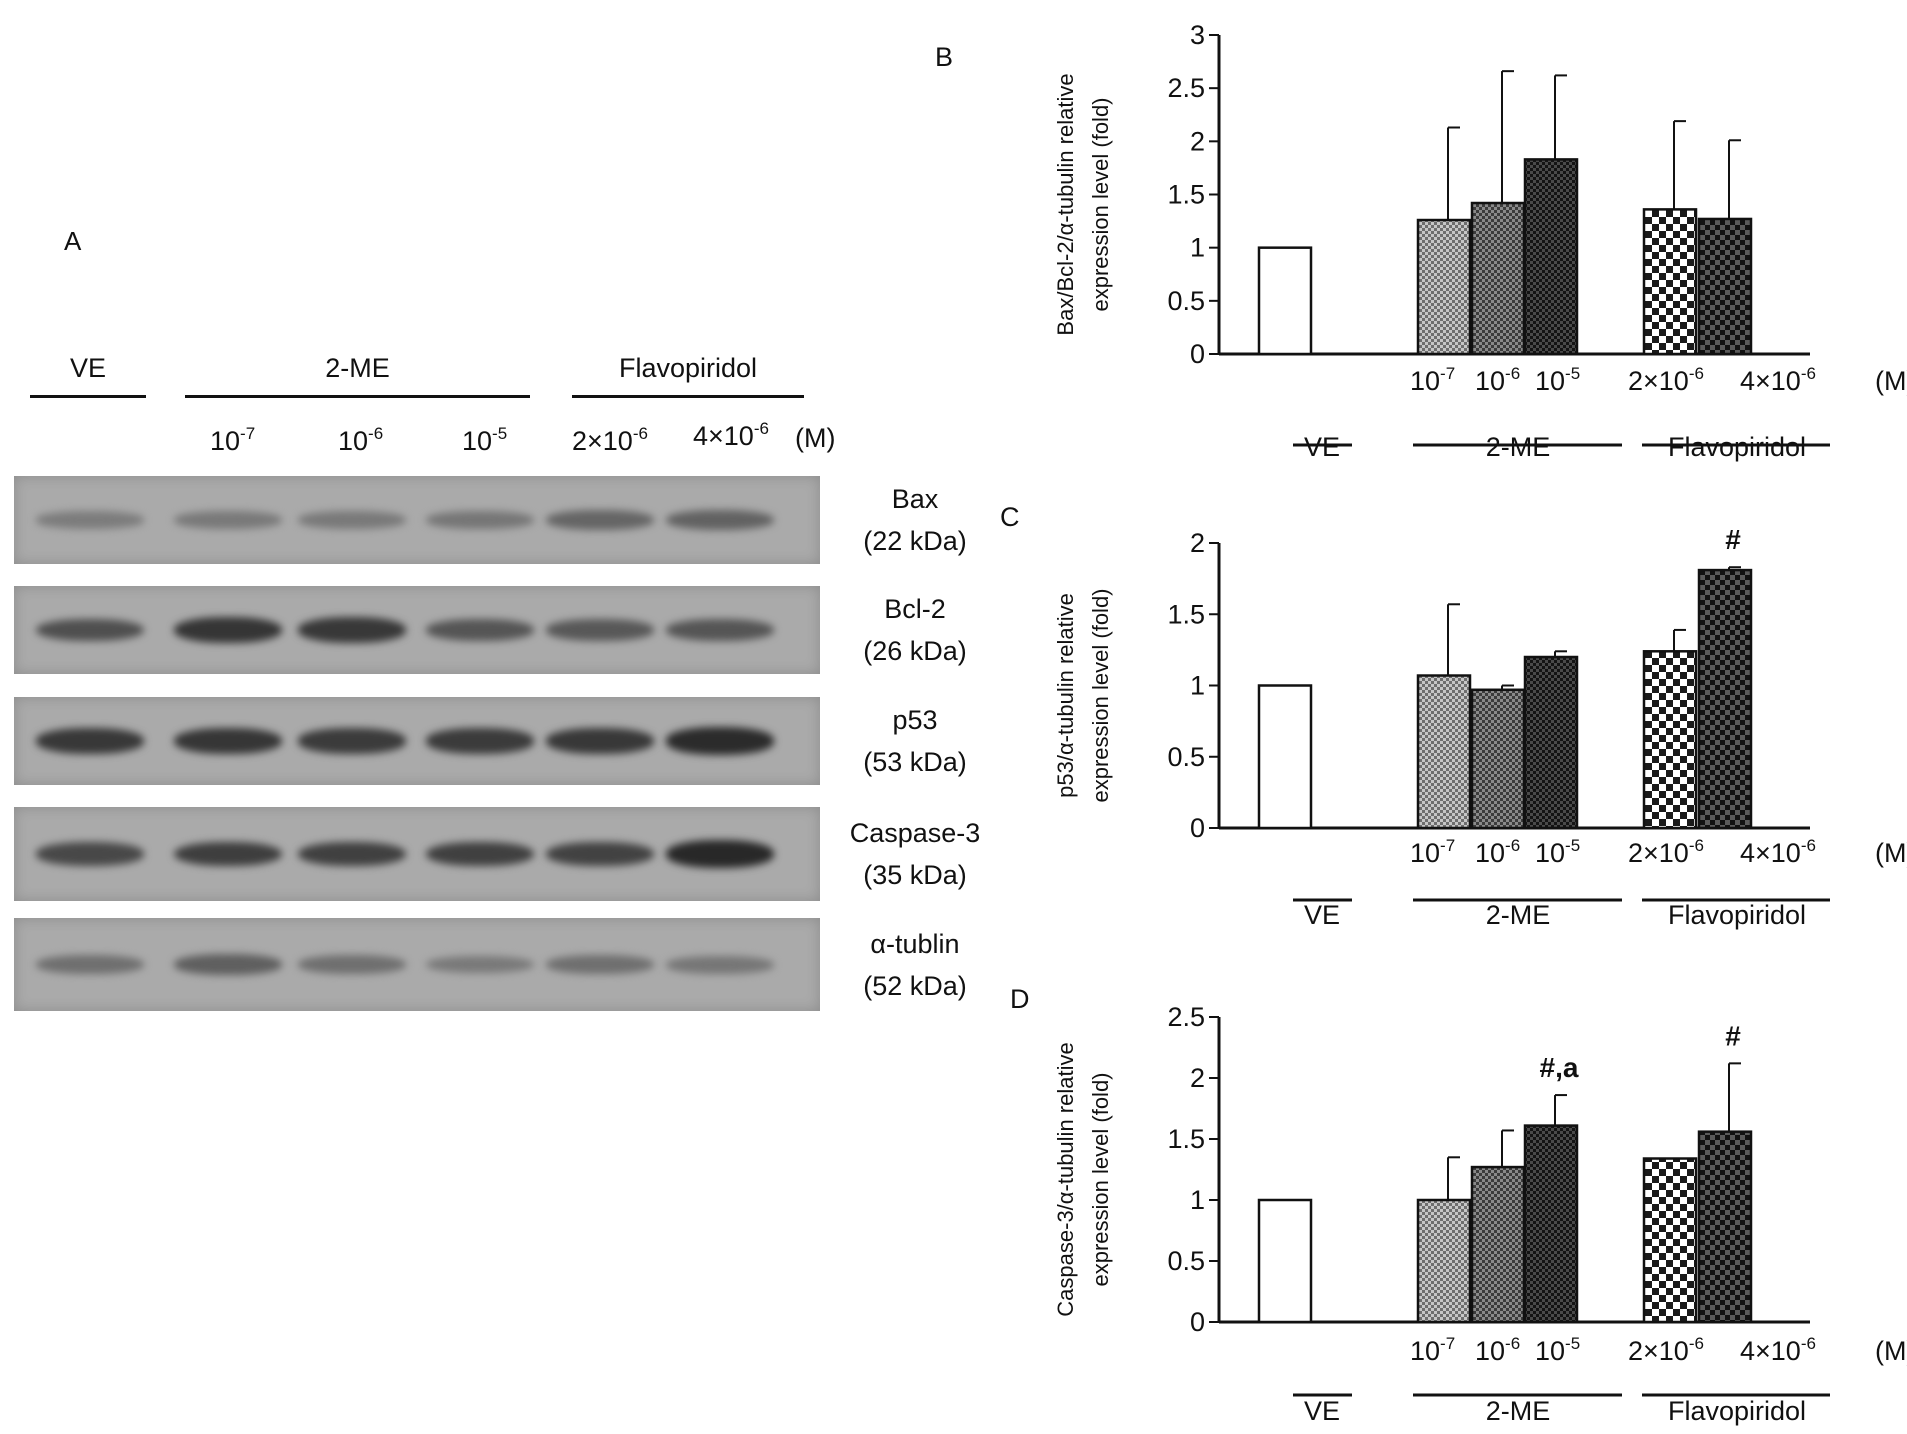 The height and width of the screenshot is (1434, 1907). Describe the element at coordinates (915, 720) in the screenshot. I see `protein-name: p53` at that location.